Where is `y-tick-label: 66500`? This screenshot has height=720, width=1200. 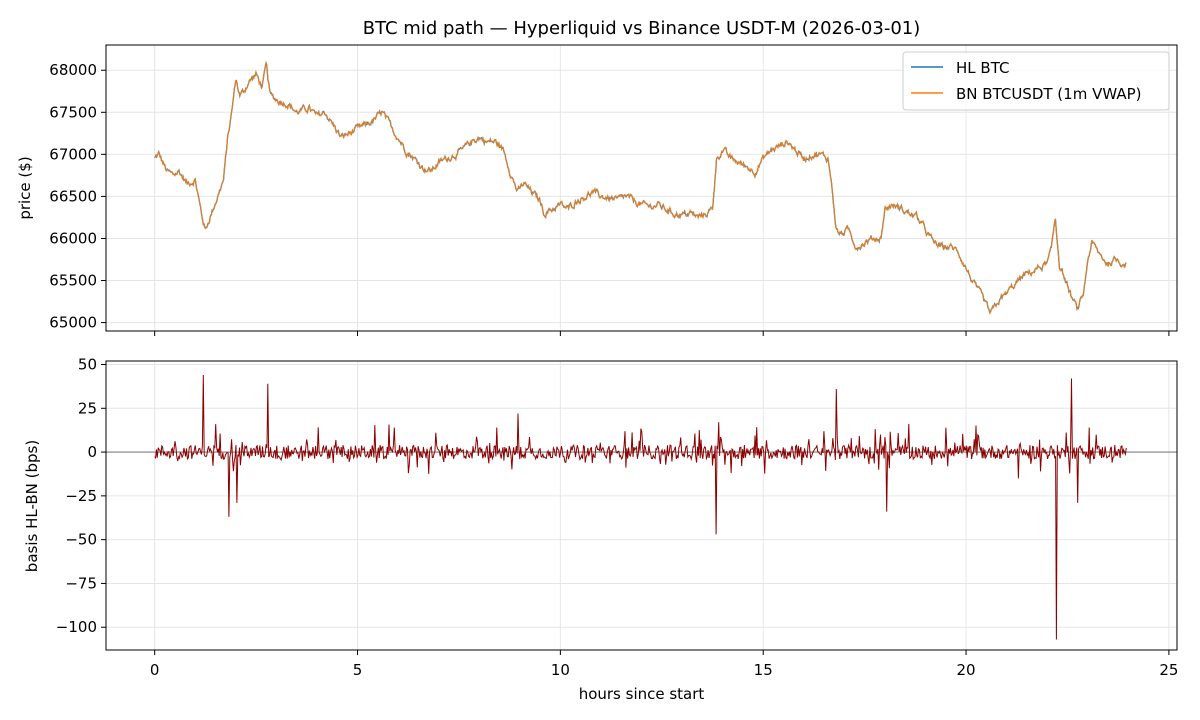
y-tick-label: 66500 is located at coordinates (73, 196).